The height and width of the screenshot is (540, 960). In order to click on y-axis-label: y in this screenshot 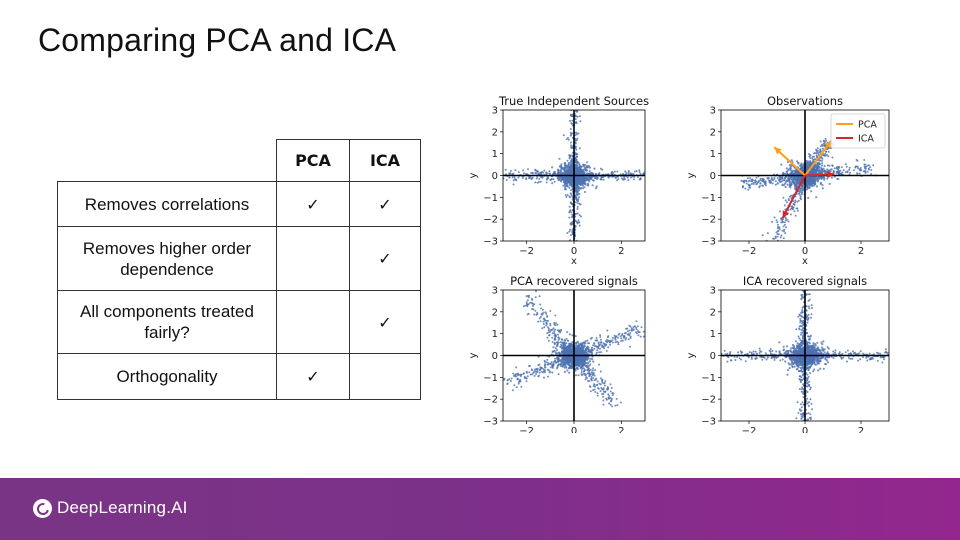, I will do `click(691, 175)`.